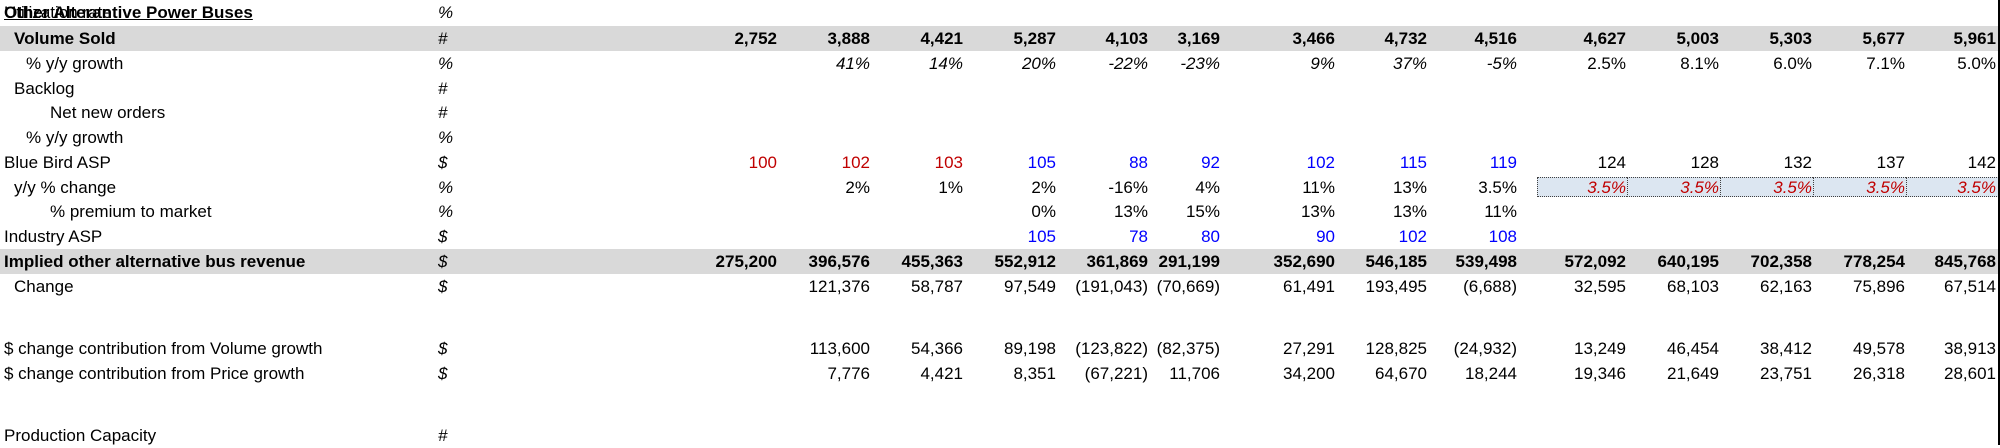 This screenshot has width=2000, height=448. Describe the element at coordinates (57, 162) in the screenshot. I see `row-label: Blue Bird ASP` at that location.